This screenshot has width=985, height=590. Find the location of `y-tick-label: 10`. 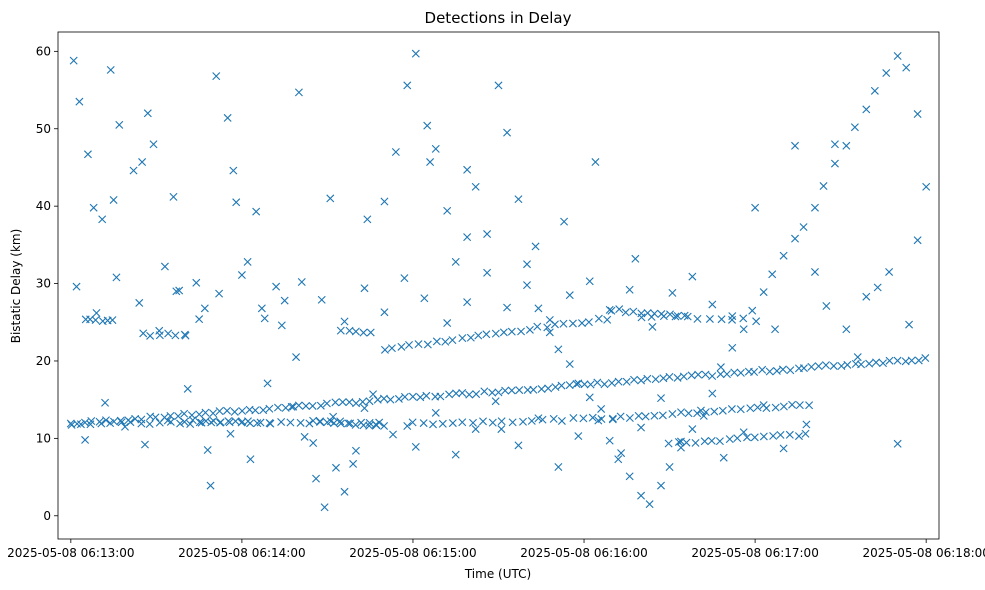

y-tick-label: 10 is located at coordinates (43, 438).